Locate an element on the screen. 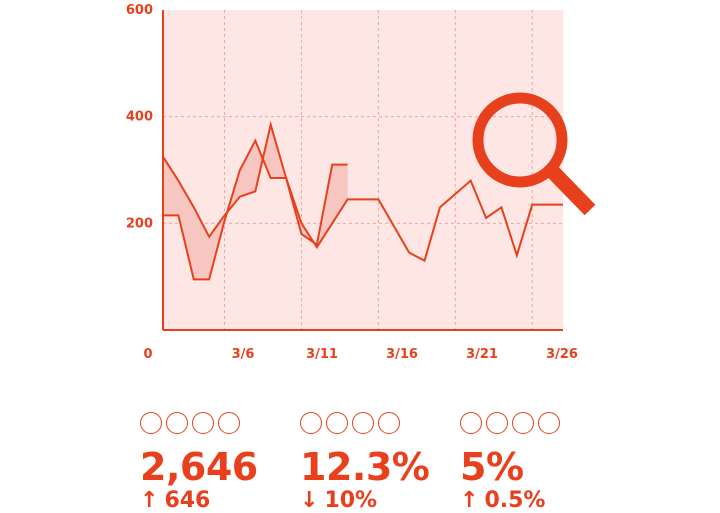  stat-delta-value: 0.5% is located at coordinates (515, 500).